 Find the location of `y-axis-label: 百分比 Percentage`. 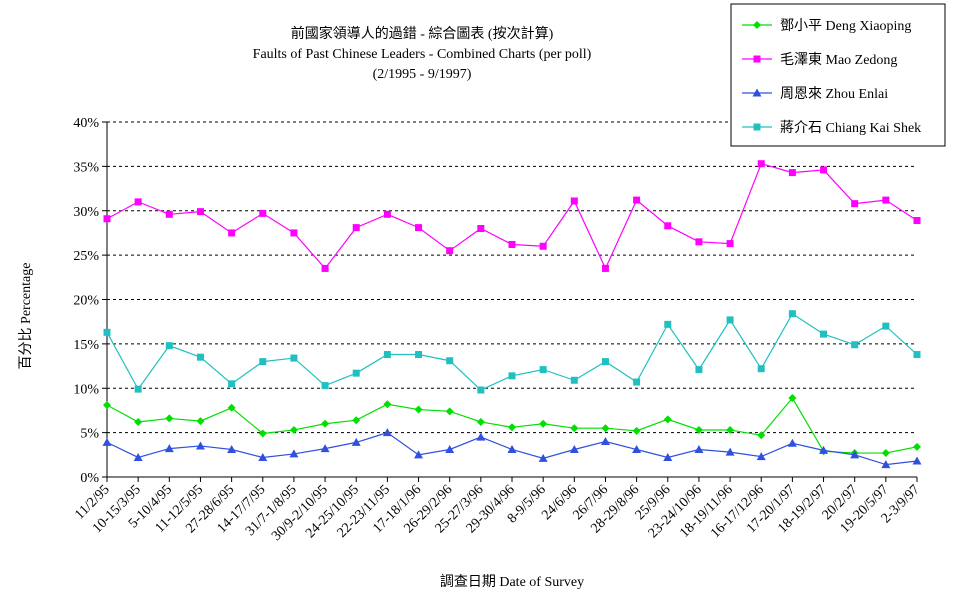

y-axis-label: 百分比 Percentage is located at coordinates (26, 316).